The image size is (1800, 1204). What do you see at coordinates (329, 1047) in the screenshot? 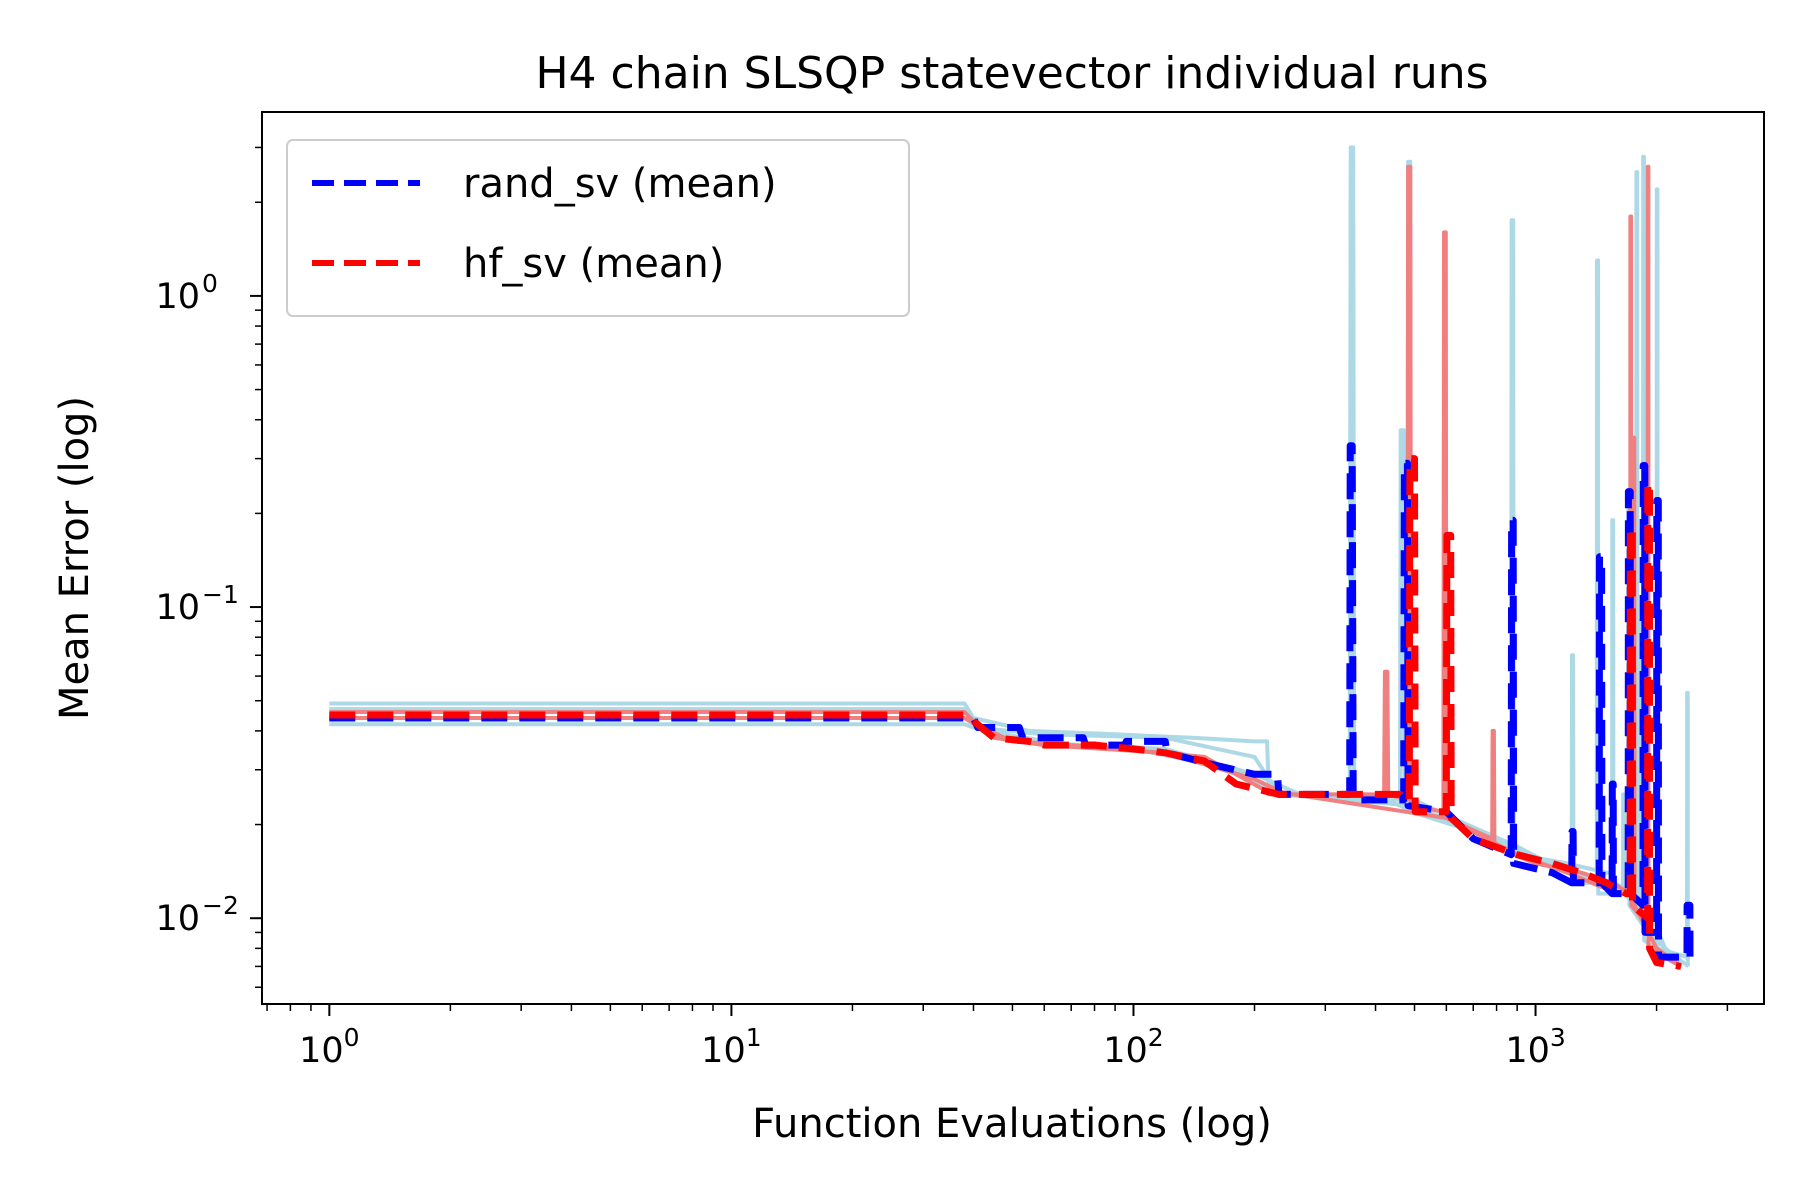
I see `x-tick-label: 10⁰` at bounding box center [329, 1047].